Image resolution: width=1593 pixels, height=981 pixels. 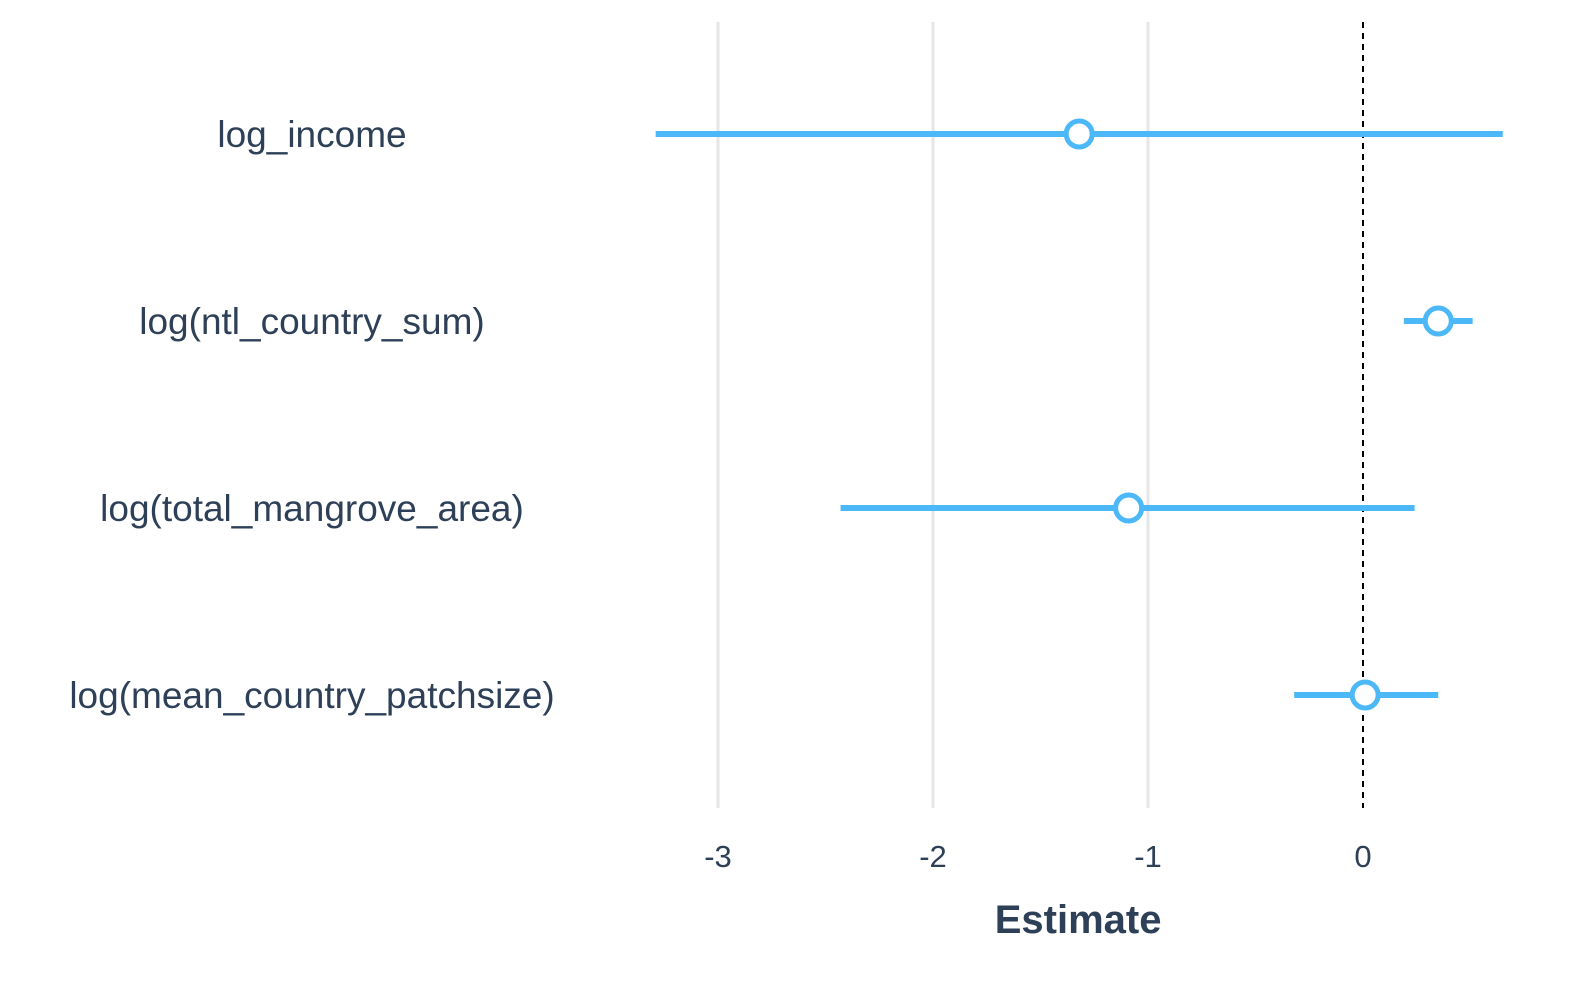 I want to click on x-tick-label: -3, so click(x=718, y=856).